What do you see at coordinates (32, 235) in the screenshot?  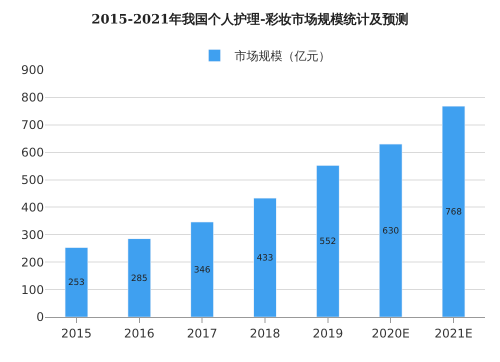 I see `y-tick-label: 300` at bounding box center [32, 235].